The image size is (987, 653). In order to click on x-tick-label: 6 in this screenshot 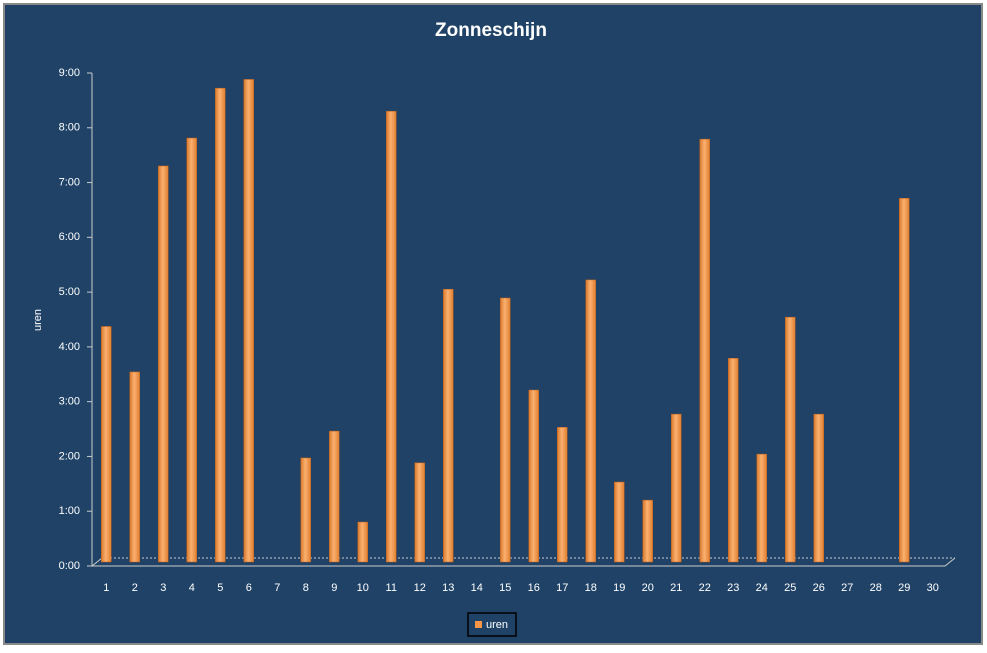, I will do `click(249, 588)`.